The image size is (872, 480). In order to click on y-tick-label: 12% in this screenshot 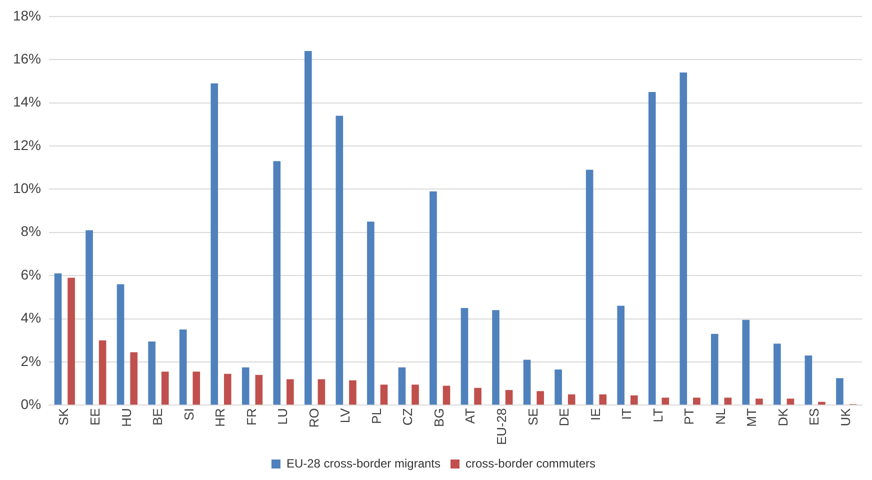, I will do `click(27, 144)`.